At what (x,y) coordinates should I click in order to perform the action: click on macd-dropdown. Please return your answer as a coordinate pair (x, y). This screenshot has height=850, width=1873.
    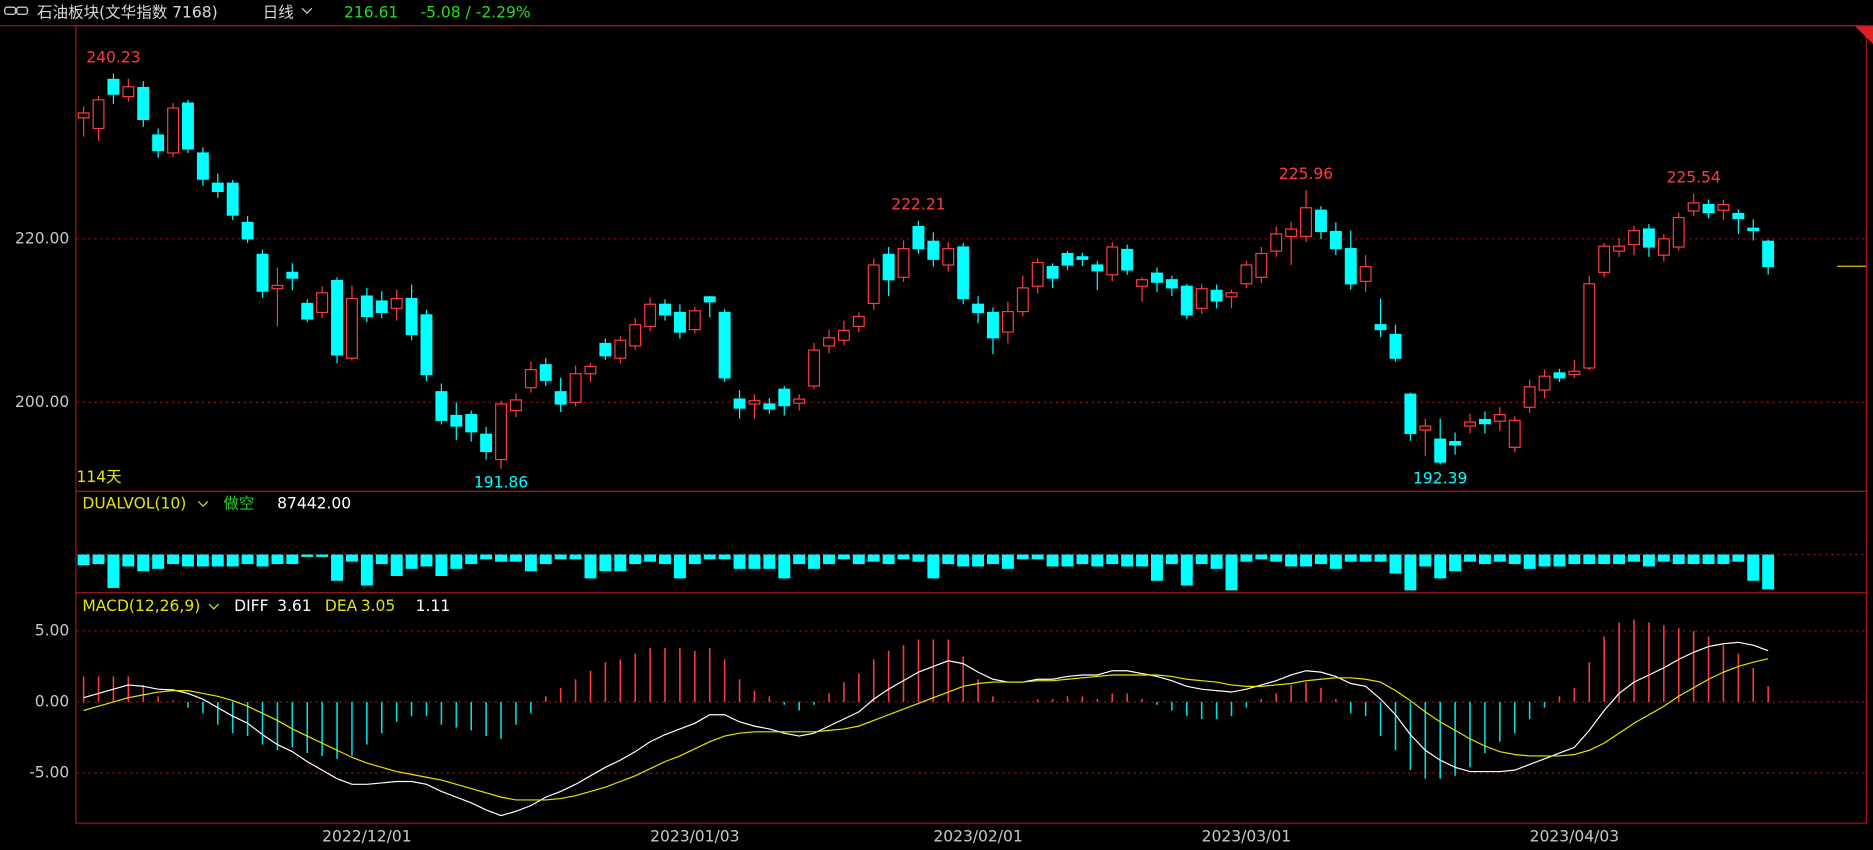
    Looking at the image, I should click on (214, 606).